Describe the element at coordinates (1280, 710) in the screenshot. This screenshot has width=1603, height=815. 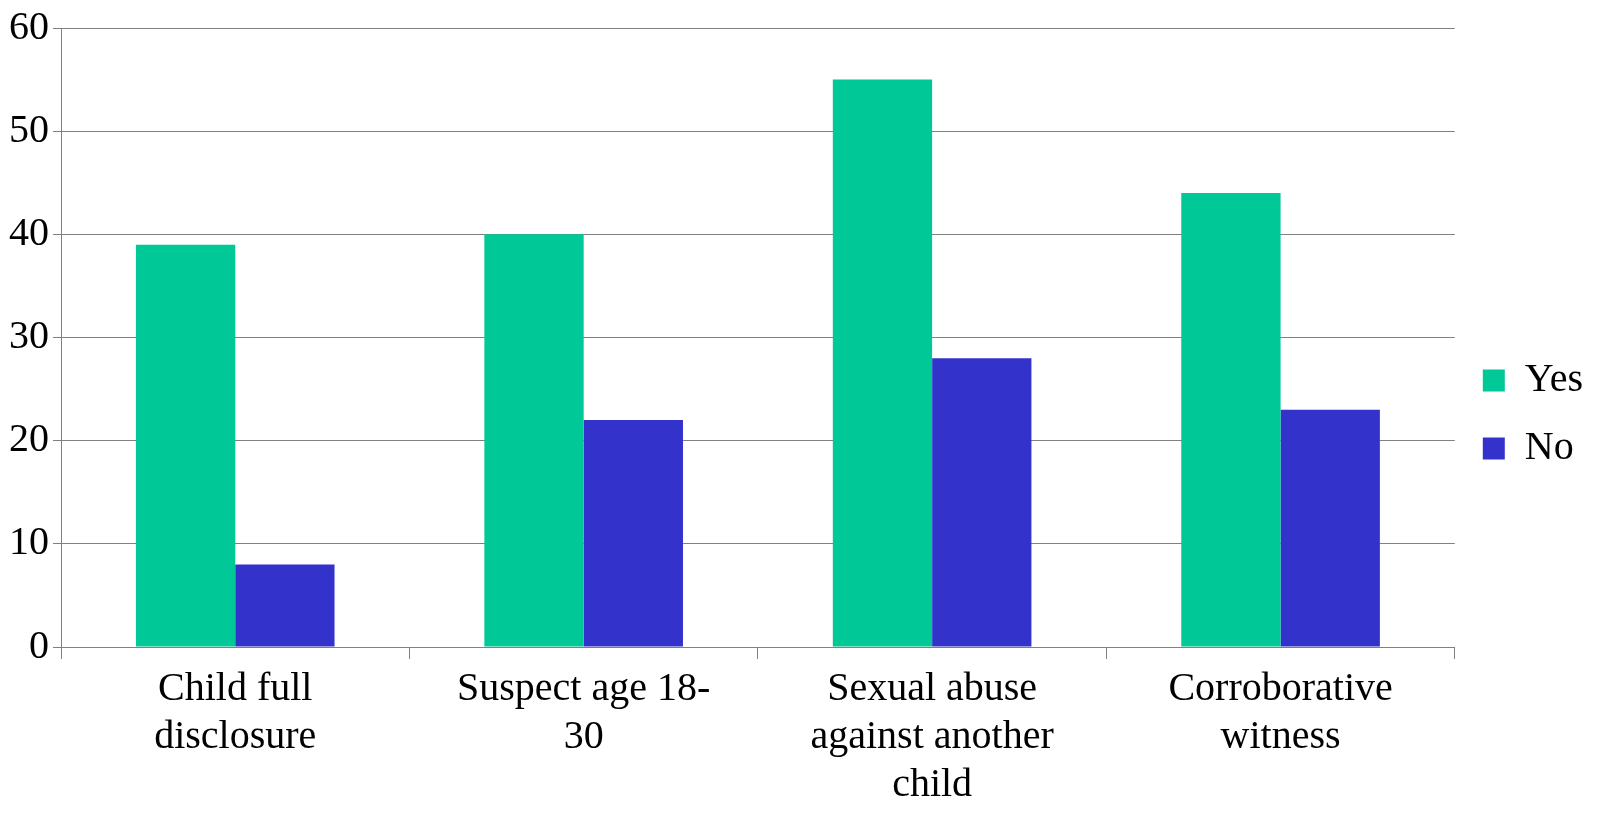
I see `x-tick-label: Corroborative witness` at that location.